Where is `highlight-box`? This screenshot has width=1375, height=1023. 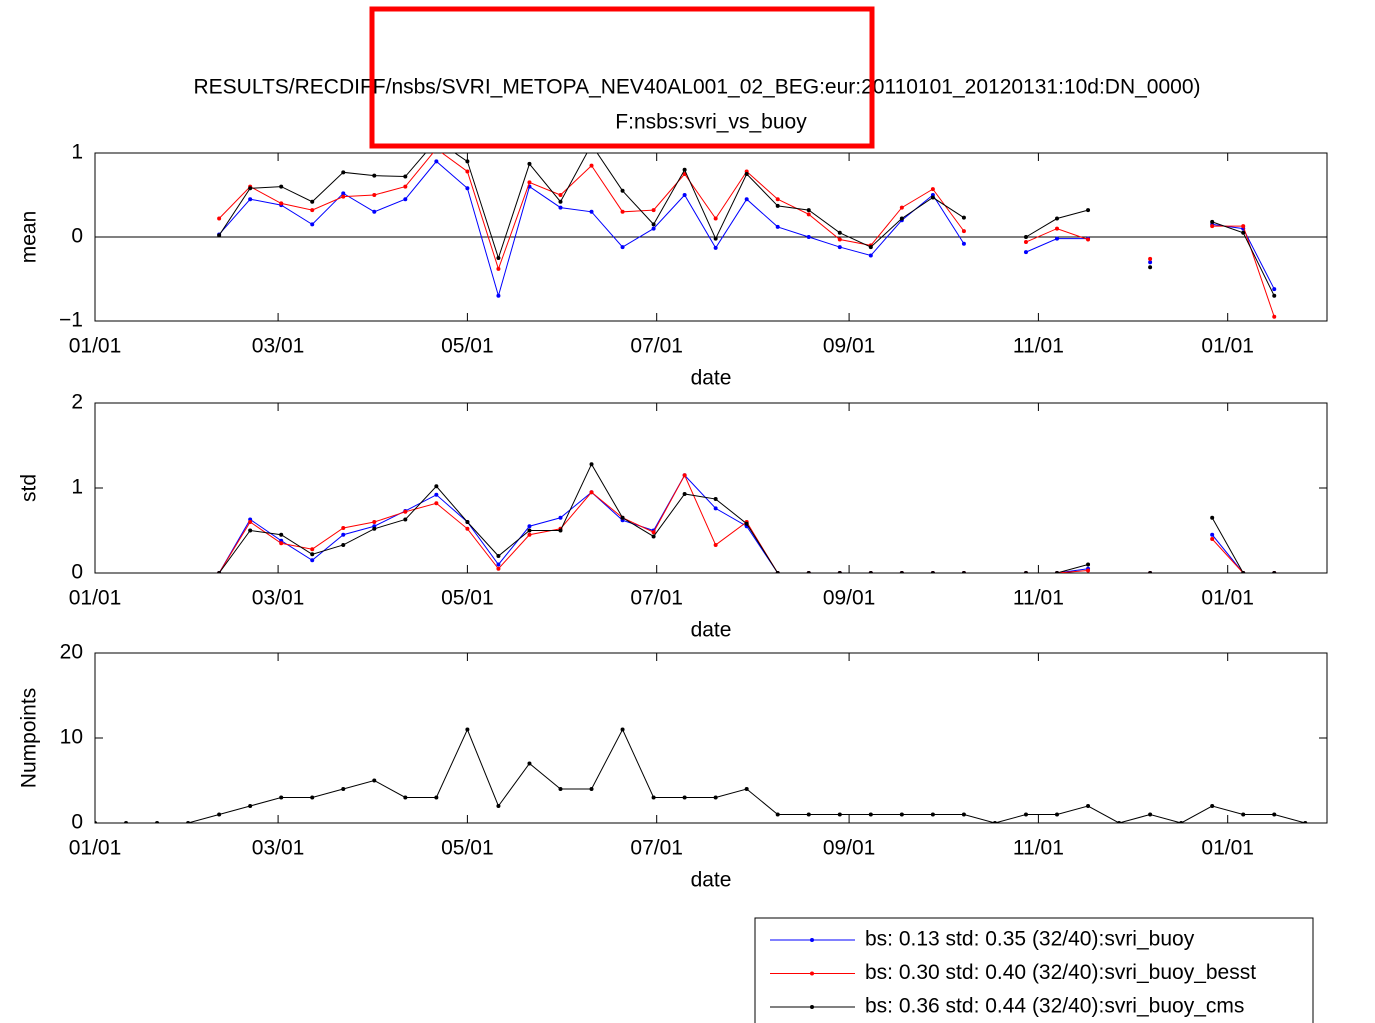 highlight-box is located at coordinates (622, 77).